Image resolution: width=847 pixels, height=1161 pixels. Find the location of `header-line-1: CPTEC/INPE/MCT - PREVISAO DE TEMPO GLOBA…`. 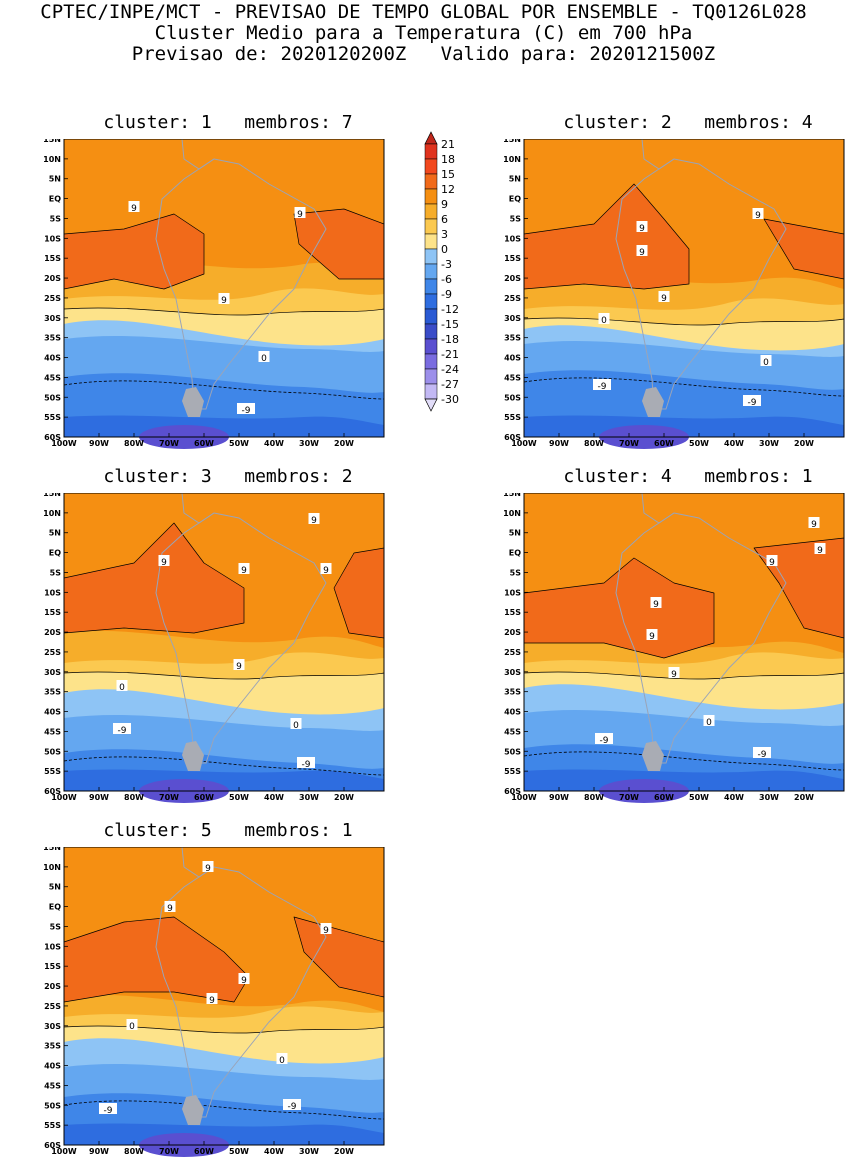

header-line-1: CPTEC/INPE/MCT - PREVISAO DE TEMPO GLOBA… is located at coordinates (423, 12).